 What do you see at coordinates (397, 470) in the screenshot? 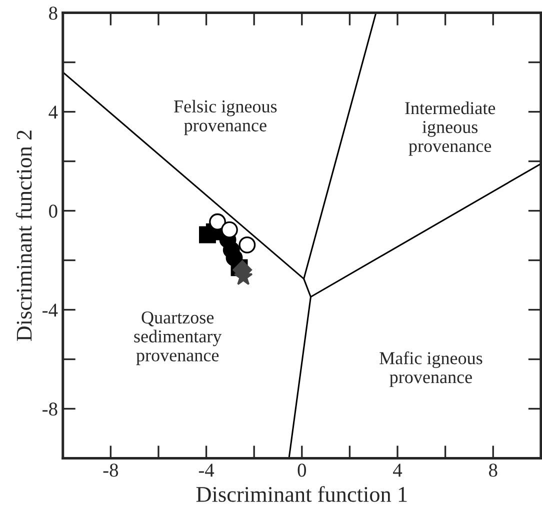
I see `x-tick-label: 4` at bounding box center [397, 470].